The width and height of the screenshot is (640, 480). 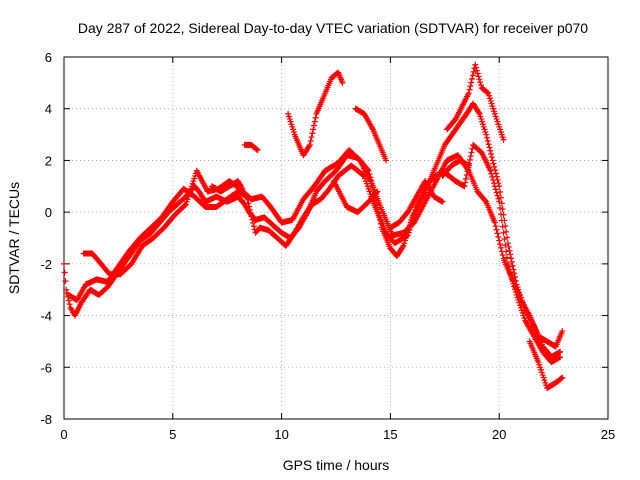 What do you see at coordinates (390, 434) in the screenshot?
I see `x-tick-label: 15` at bounding box center [390, 434].